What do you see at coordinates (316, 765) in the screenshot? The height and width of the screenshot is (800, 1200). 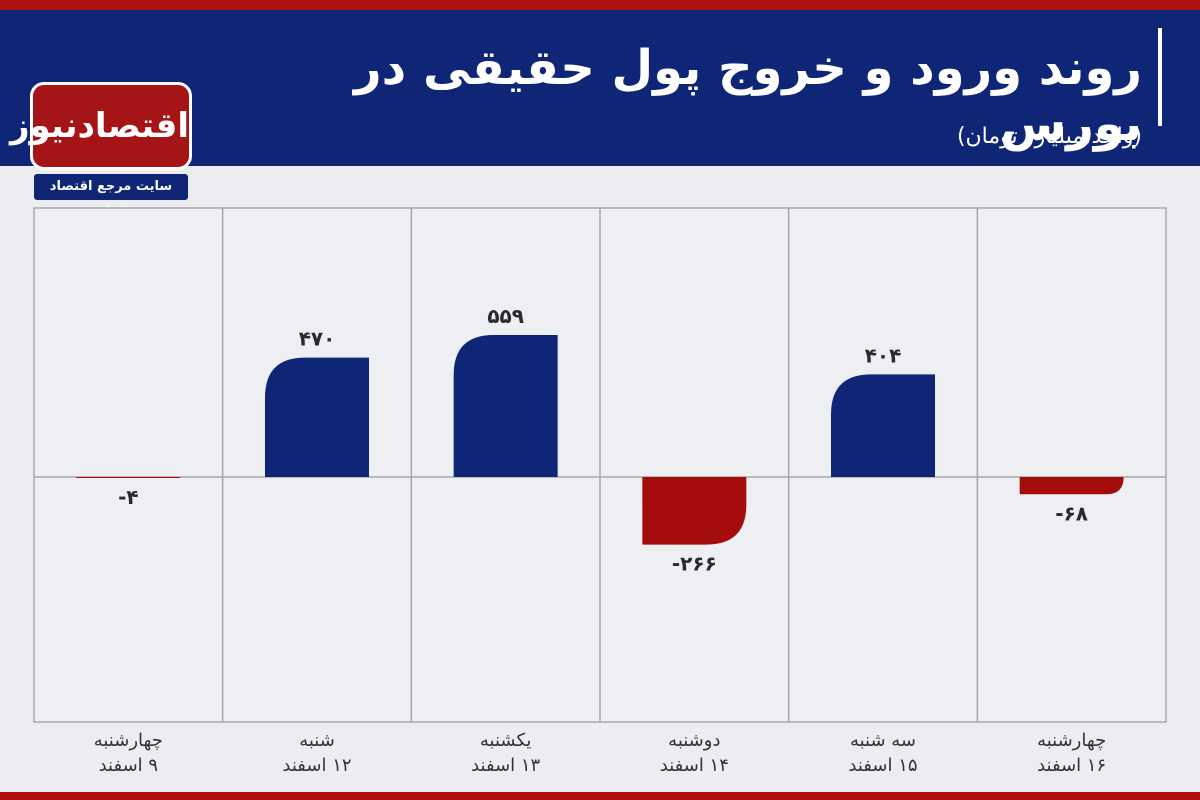 I see `x-tick-date: ۱۲ اسفند` at bounding box center [316, 765].